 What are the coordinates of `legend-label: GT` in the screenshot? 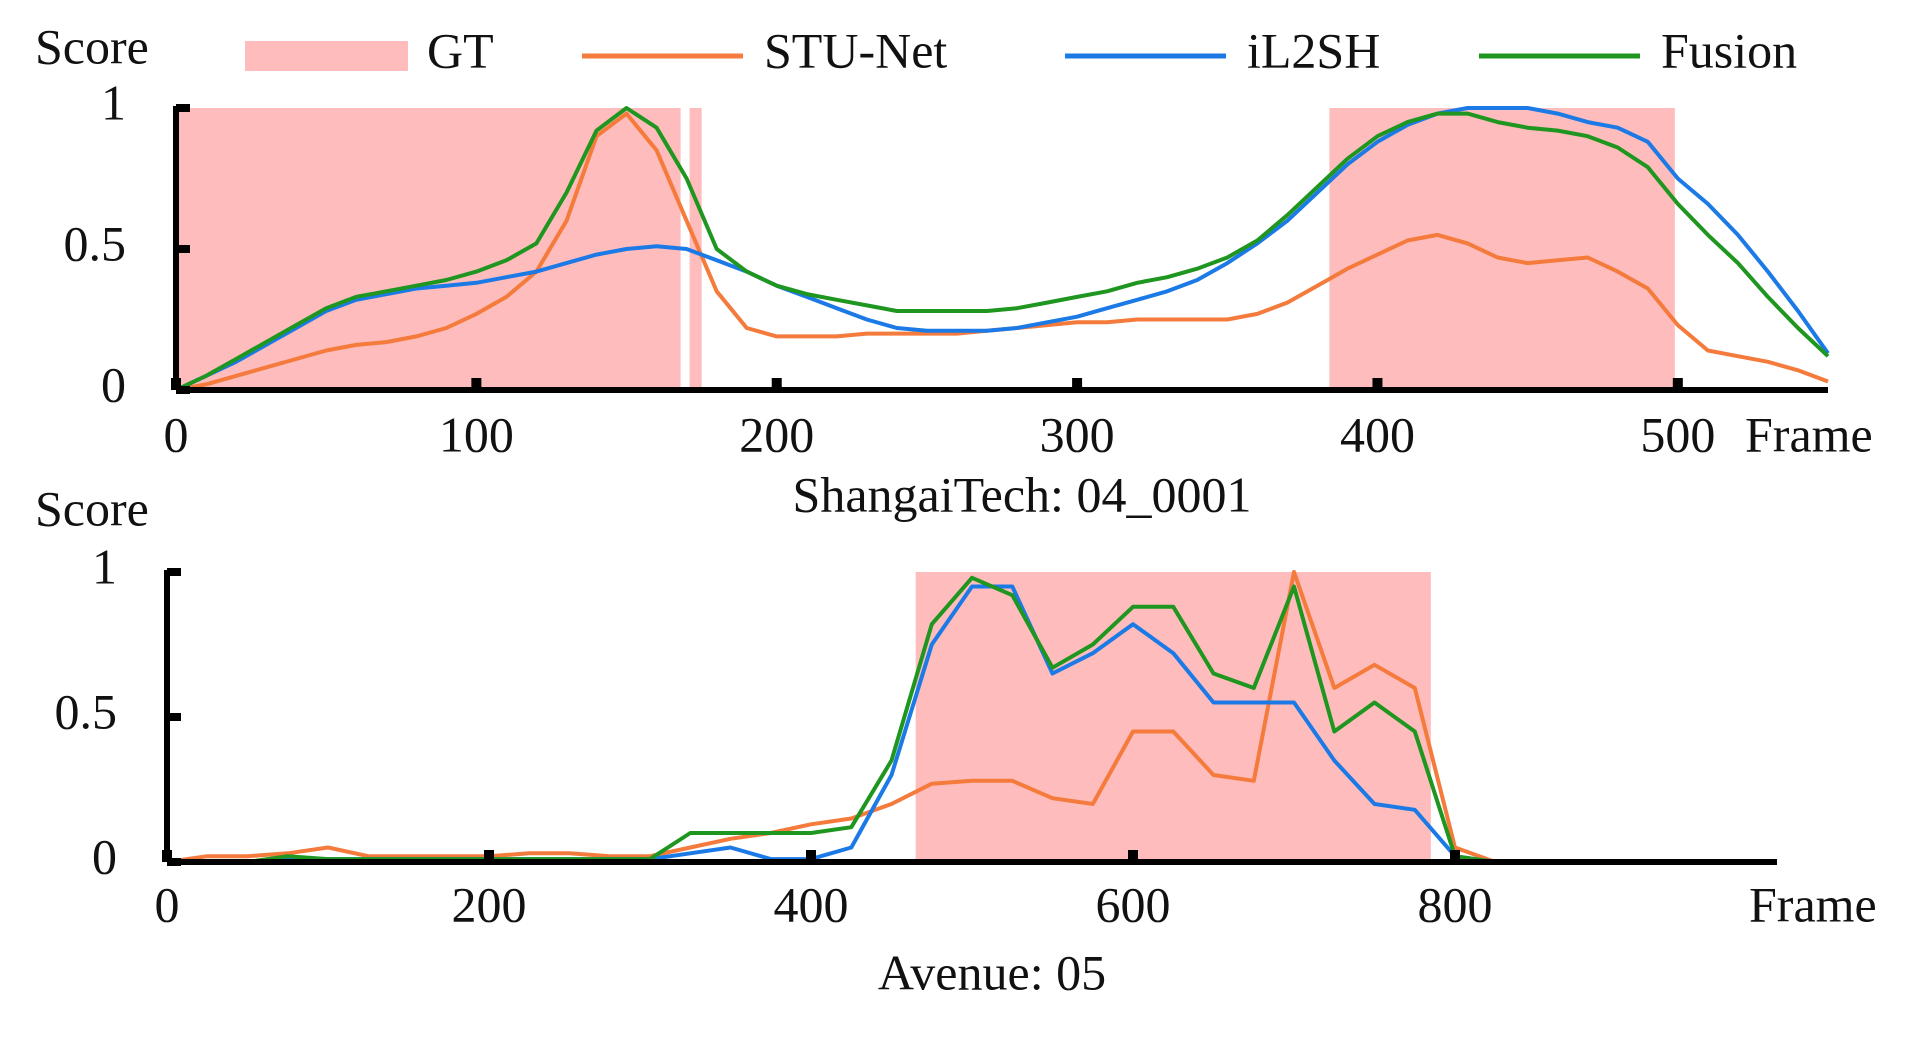 It's located at (460, 50).